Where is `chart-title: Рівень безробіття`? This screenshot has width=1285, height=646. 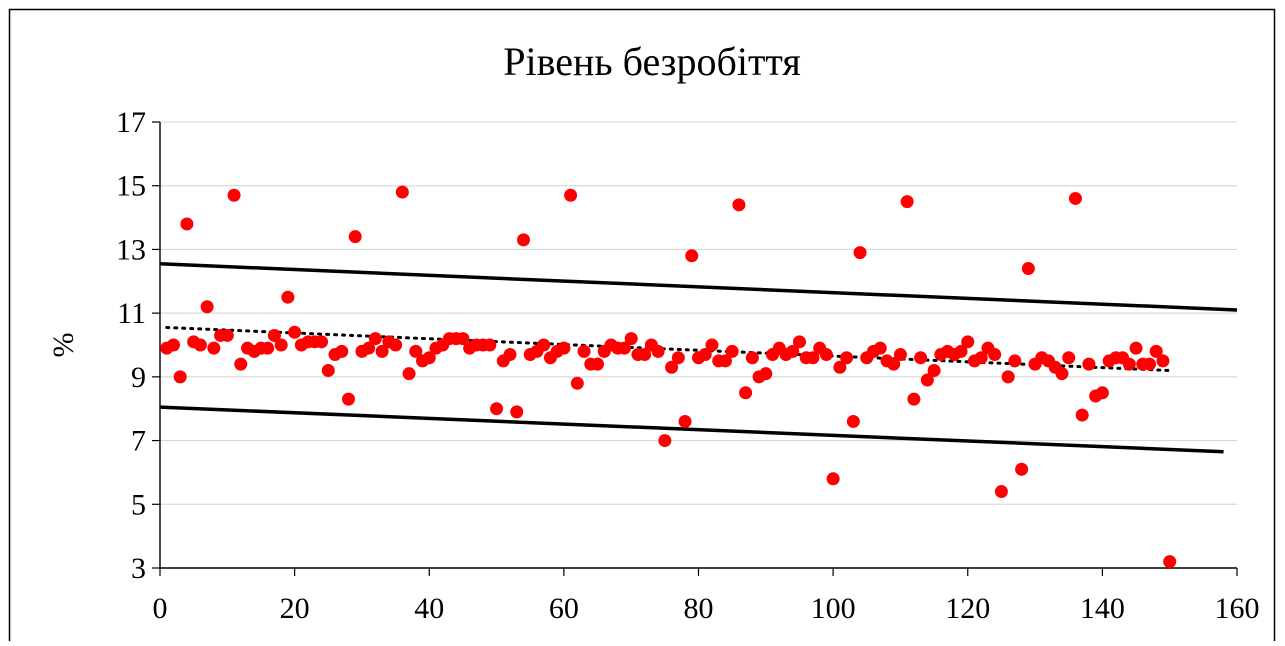 chart-title: Рівень безробіття is located at coordinates (652, 61).